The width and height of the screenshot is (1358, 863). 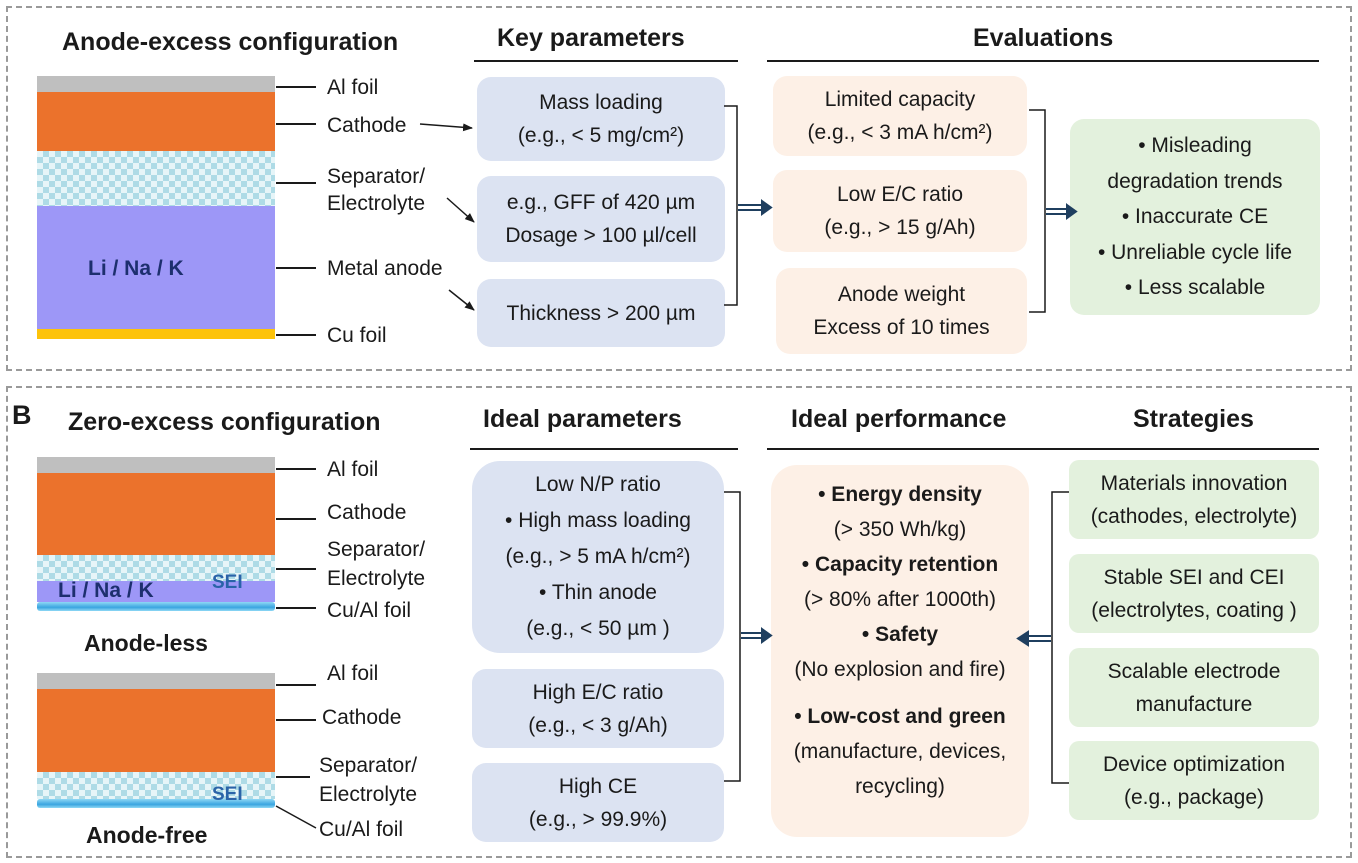 I want to click on key-param-line: Thickness > 200 µm, so click(x=601, y=313).